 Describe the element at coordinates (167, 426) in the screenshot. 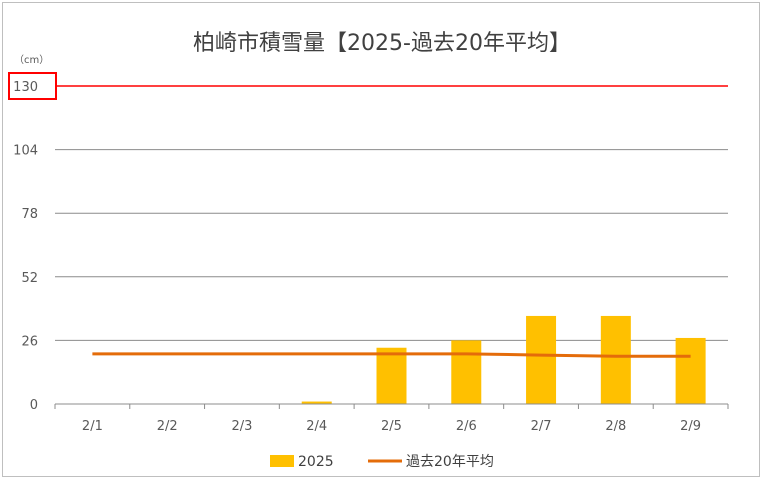

I see `x-tick-label: 2/2` at that location.